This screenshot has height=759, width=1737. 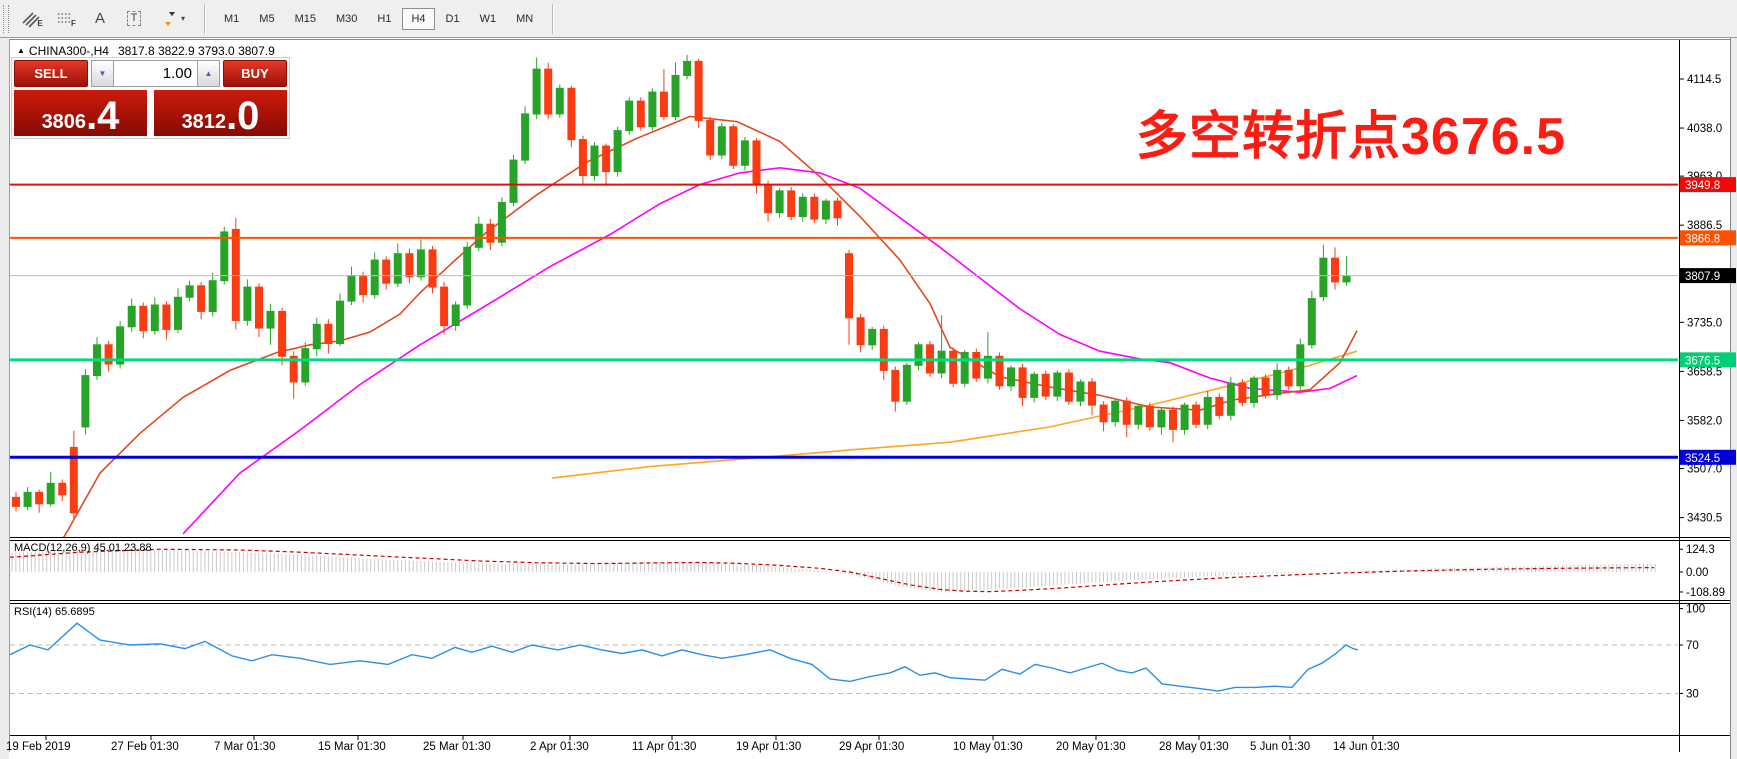 I want to click on svg-text: 3735.0, so click(x=1704, y=323).